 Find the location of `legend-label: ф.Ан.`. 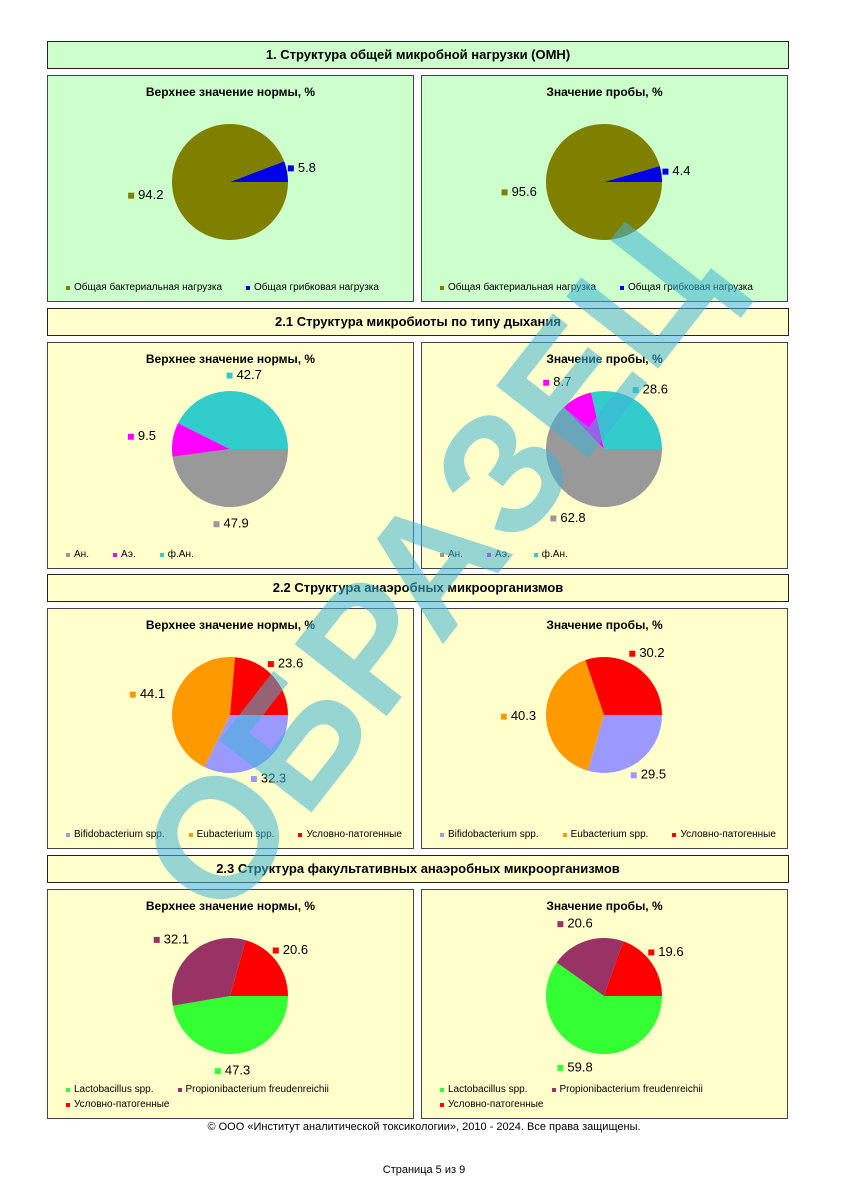

legend-label: ф.Ан. is located at coordinates (180, 554).